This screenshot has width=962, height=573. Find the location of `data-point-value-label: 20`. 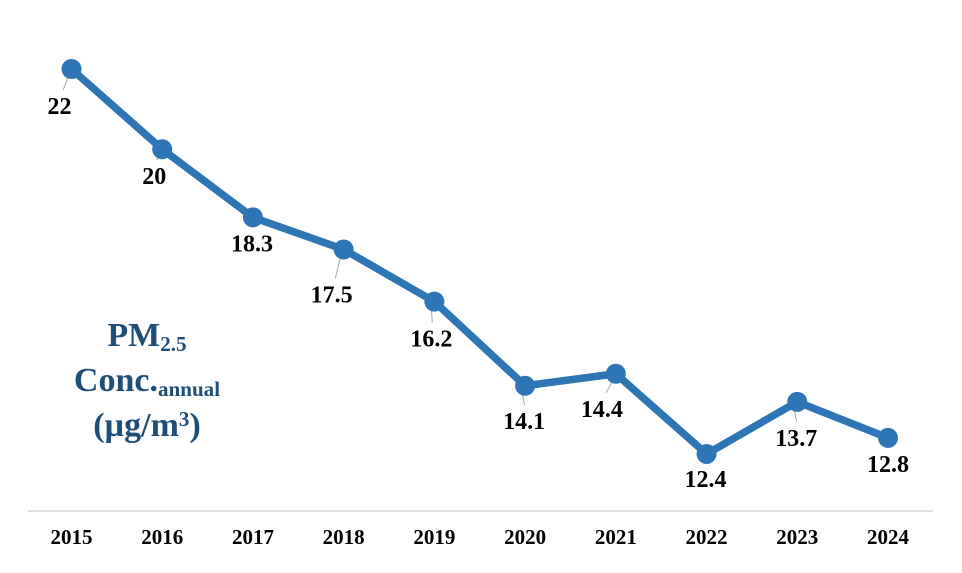

data-point-value-label: 20 is located at coordinates (154, 177).